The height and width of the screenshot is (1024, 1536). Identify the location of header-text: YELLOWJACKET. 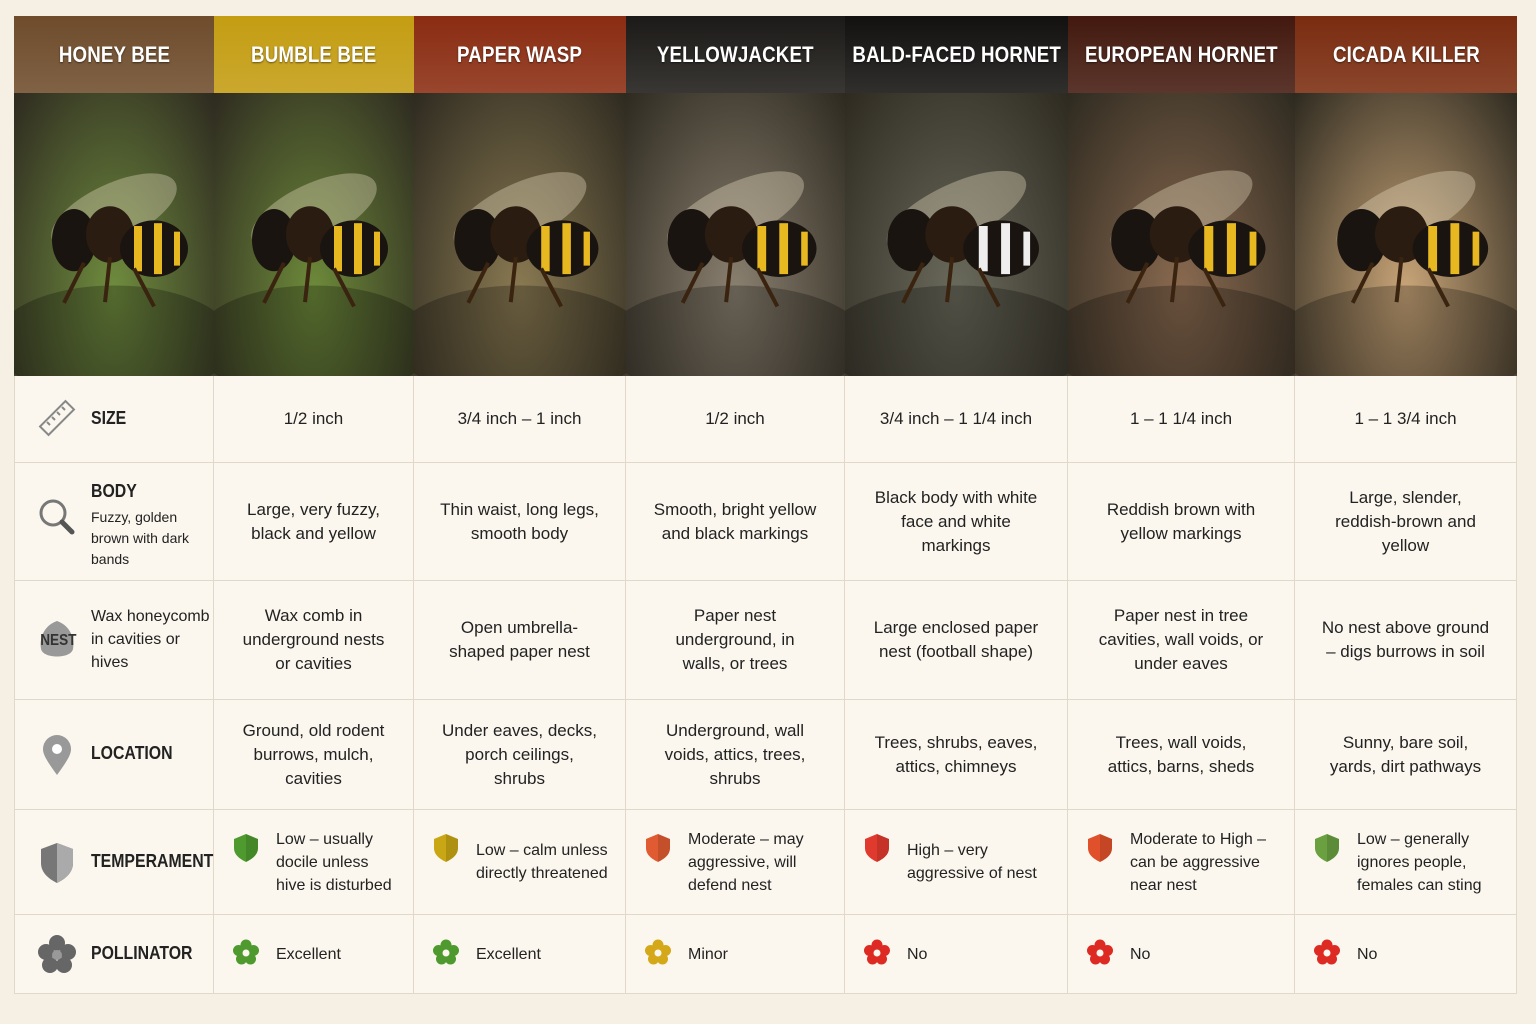
(735, 54).